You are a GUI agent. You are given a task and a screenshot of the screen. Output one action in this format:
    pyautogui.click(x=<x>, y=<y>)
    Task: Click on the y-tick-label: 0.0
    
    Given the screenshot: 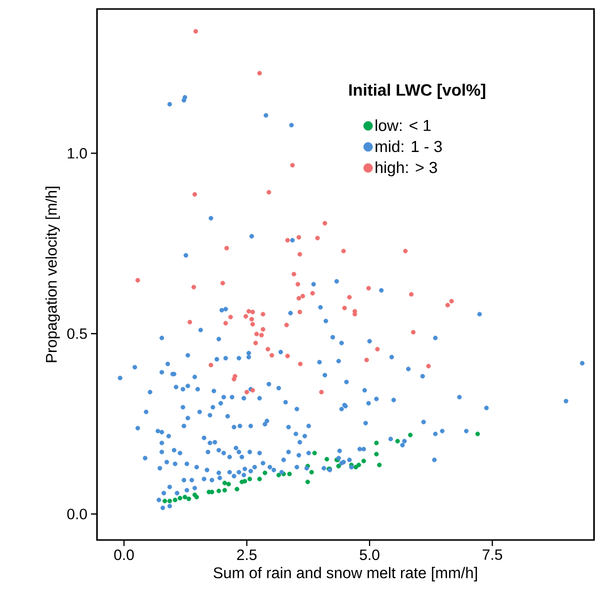 What is the action you would take?
    pyautogui.click(x=77, y=514)
    